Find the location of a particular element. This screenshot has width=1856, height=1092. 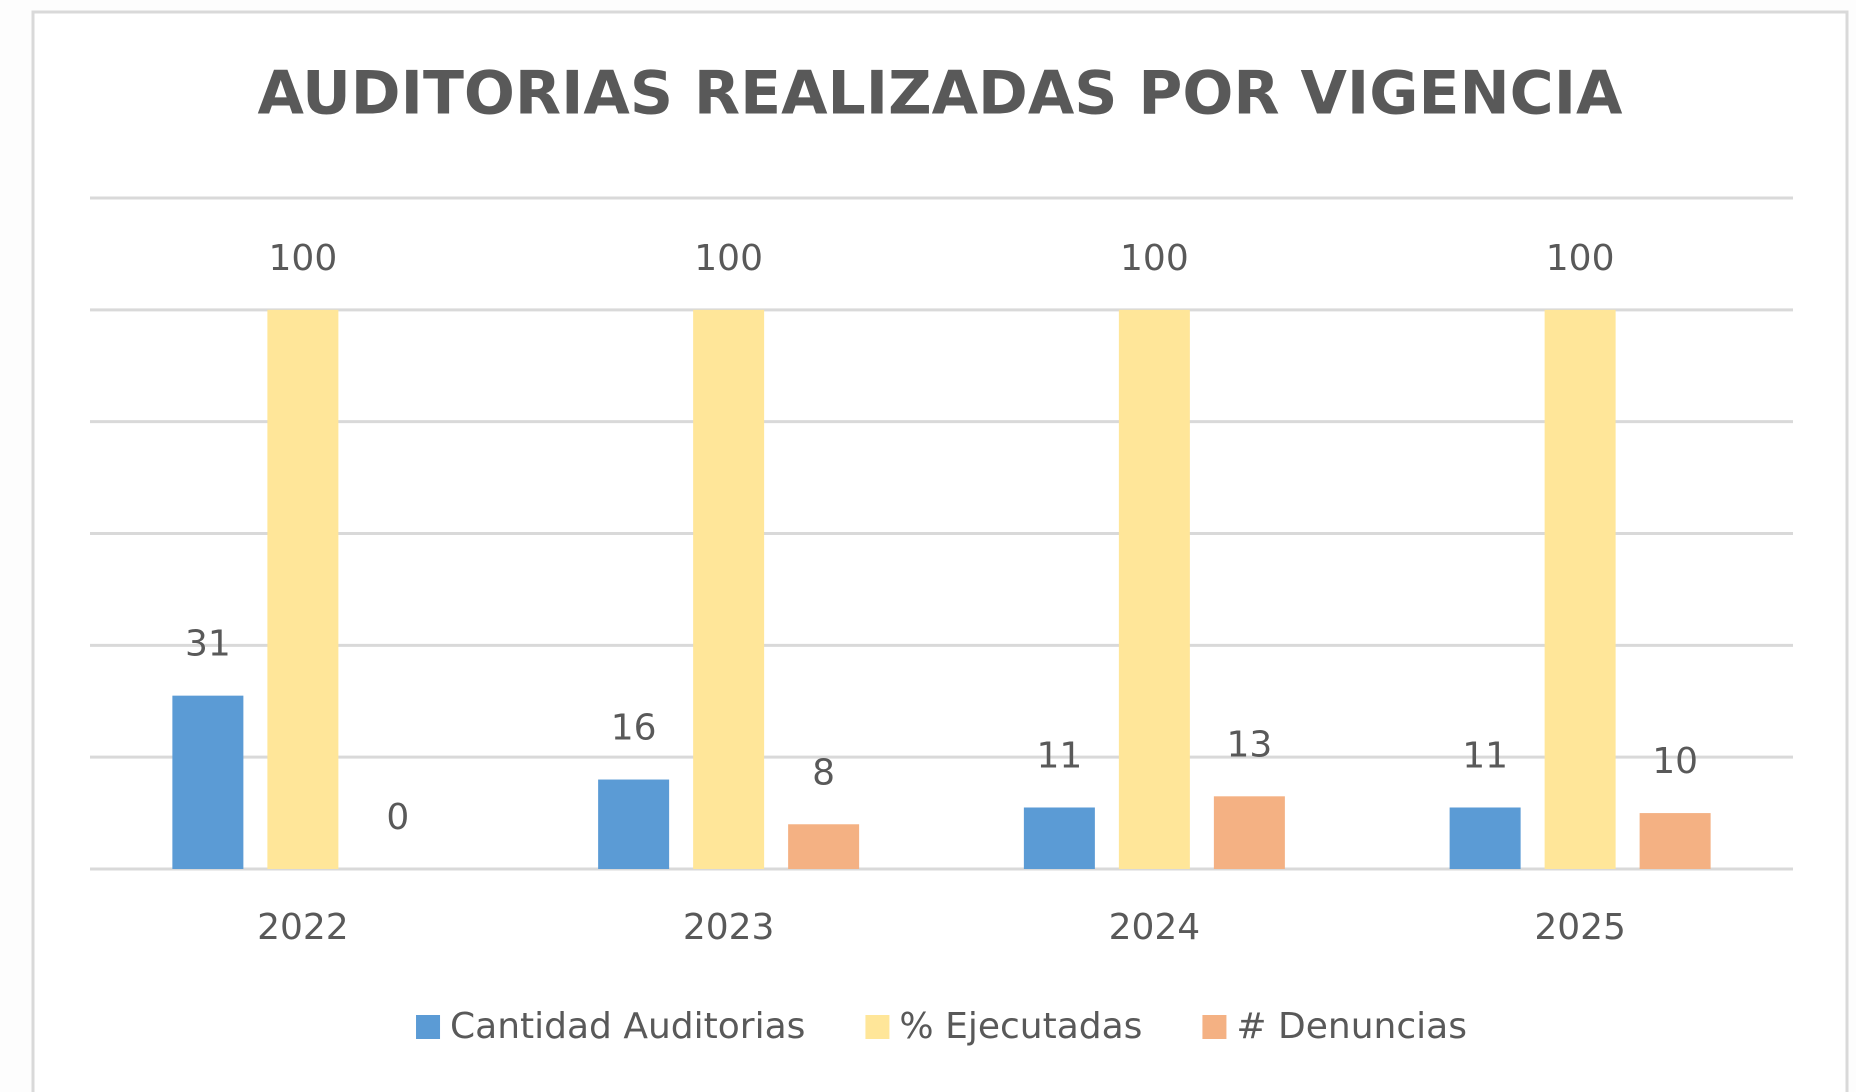

data-label: 0 is located at coordinates (397, 817).